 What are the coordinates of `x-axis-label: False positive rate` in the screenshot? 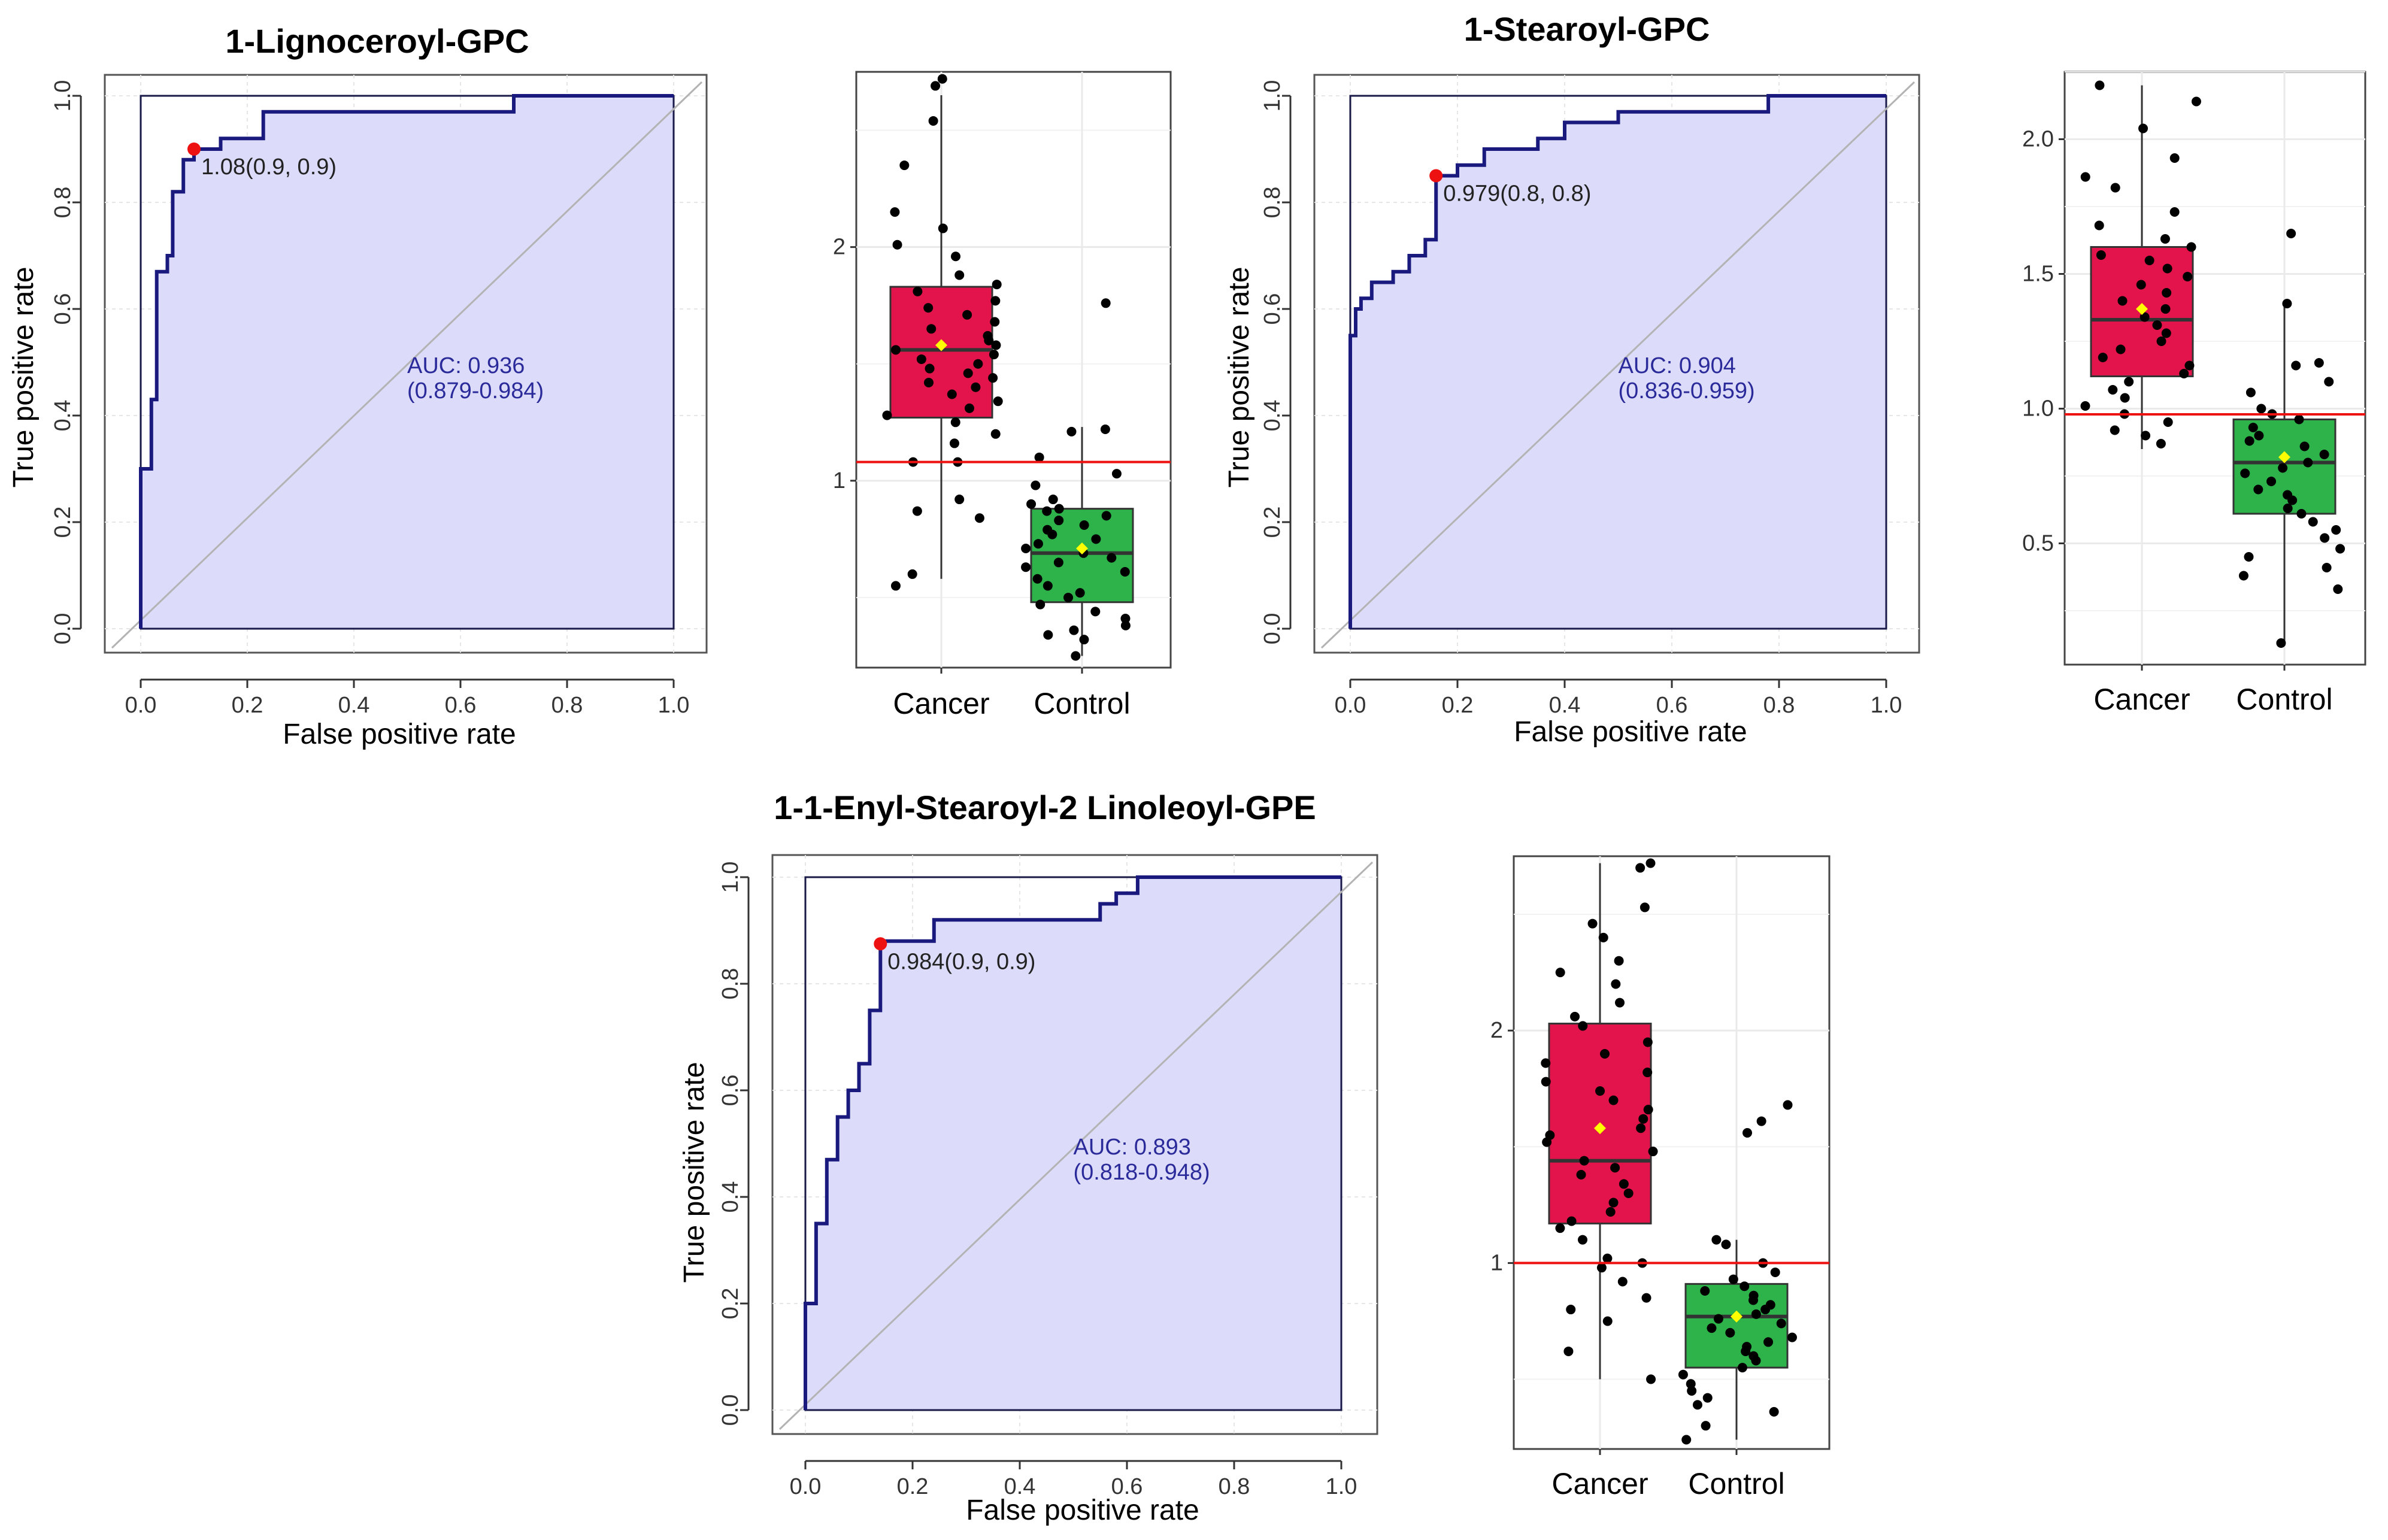 It's located at (400, 735).